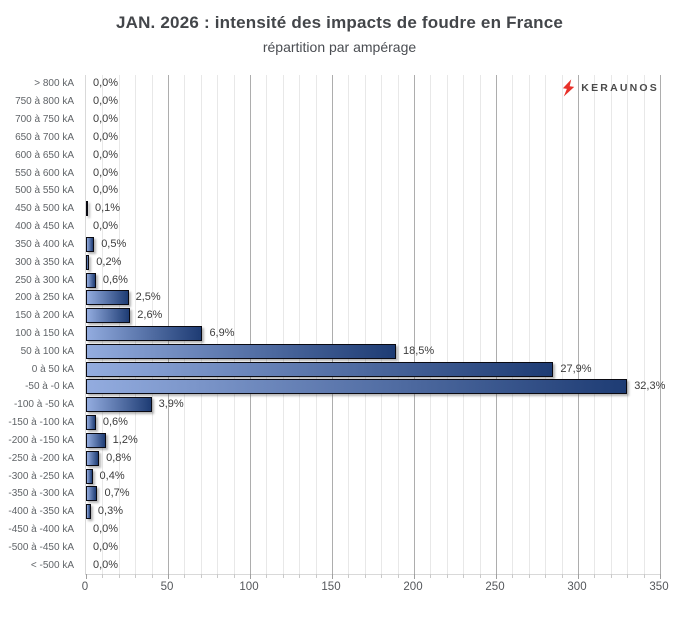 The image size is (679, 624). I want to click on bar-row: 0,4%, so click(373, 476).